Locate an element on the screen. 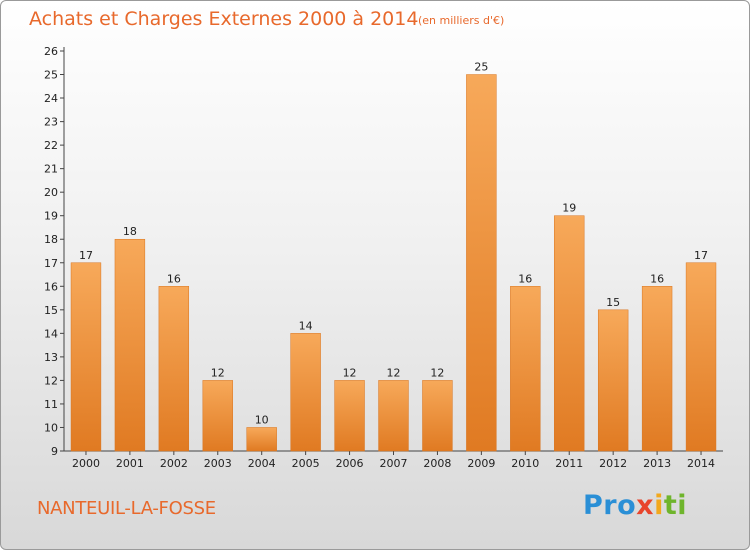 This screenshot has height=550, width=750. bar-2000 is located at coordinates (86, 357).